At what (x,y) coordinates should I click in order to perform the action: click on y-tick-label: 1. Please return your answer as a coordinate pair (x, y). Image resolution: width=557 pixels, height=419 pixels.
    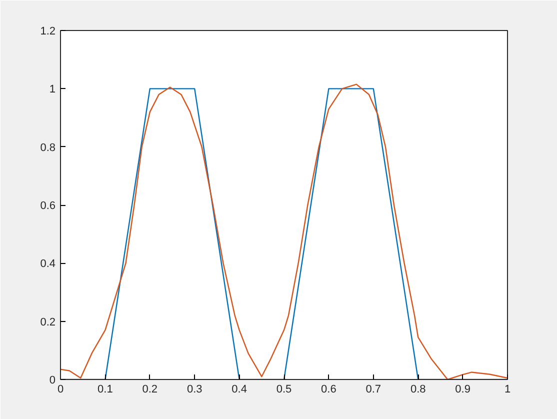
    Looking at the image, I should click on (52, 90).